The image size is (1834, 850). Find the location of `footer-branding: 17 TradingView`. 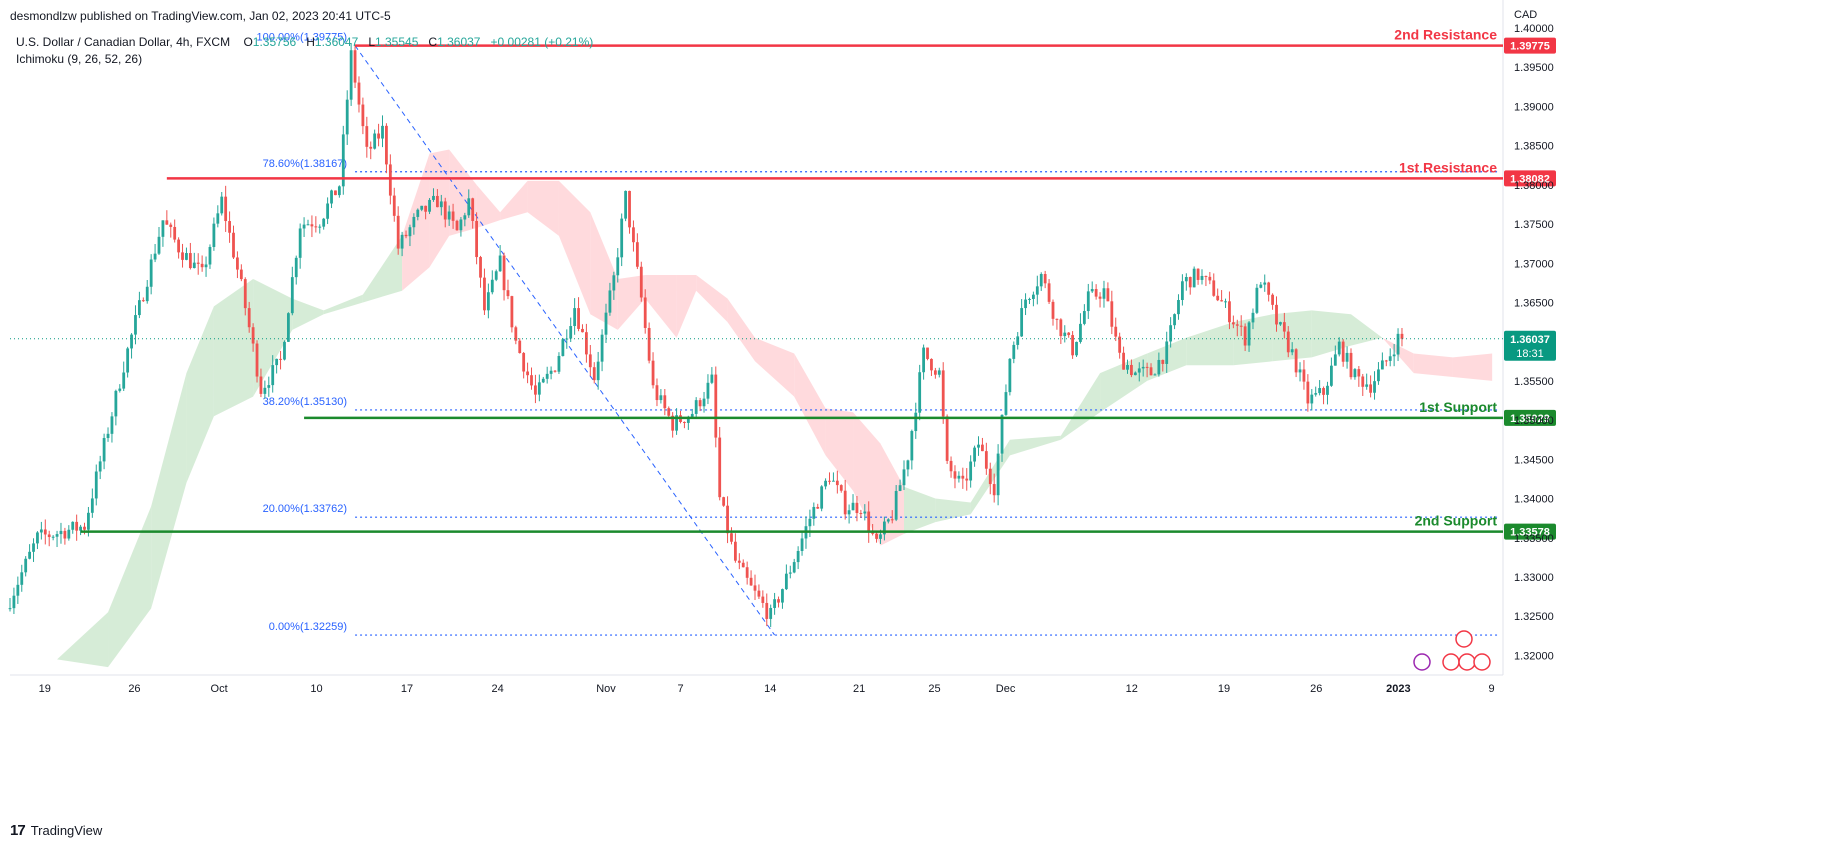

footer-branding: 17 TradingView is located at coordinates (56, 830).